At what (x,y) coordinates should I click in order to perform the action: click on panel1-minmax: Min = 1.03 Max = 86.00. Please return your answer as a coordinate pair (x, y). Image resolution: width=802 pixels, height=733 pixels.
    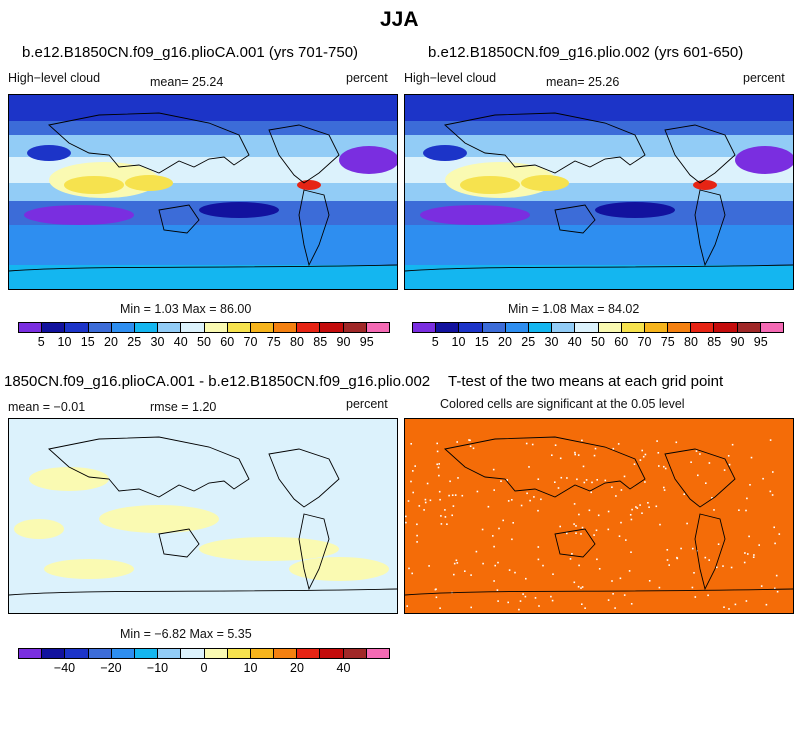
    Looking at the image, I should click on (186, 309).